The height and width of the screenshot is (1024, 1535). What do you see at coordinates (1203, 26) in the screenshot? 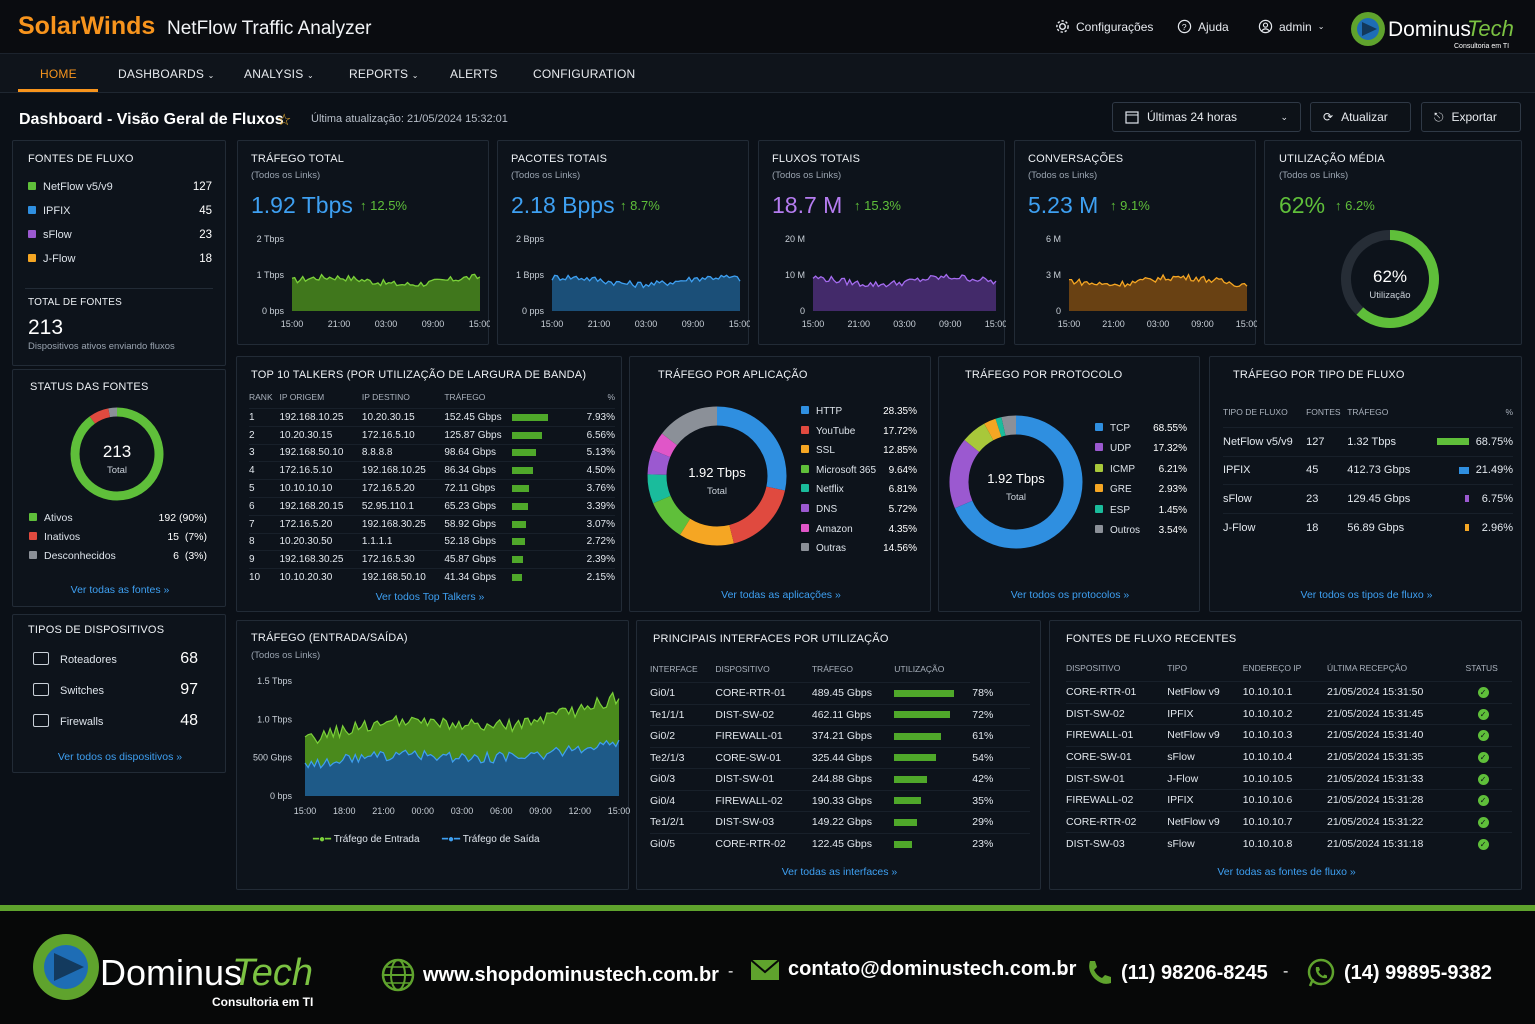
I see `help-link: ? Ajuda` at bounding box center [1203, 26].